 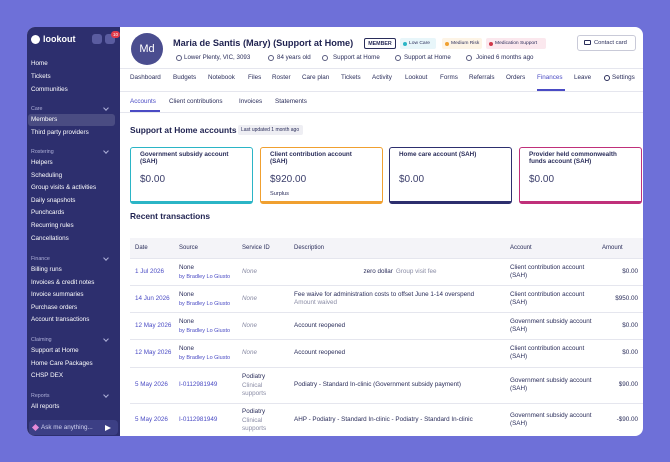 I want to click on tab: Budgets, so click(x=185, y=77).